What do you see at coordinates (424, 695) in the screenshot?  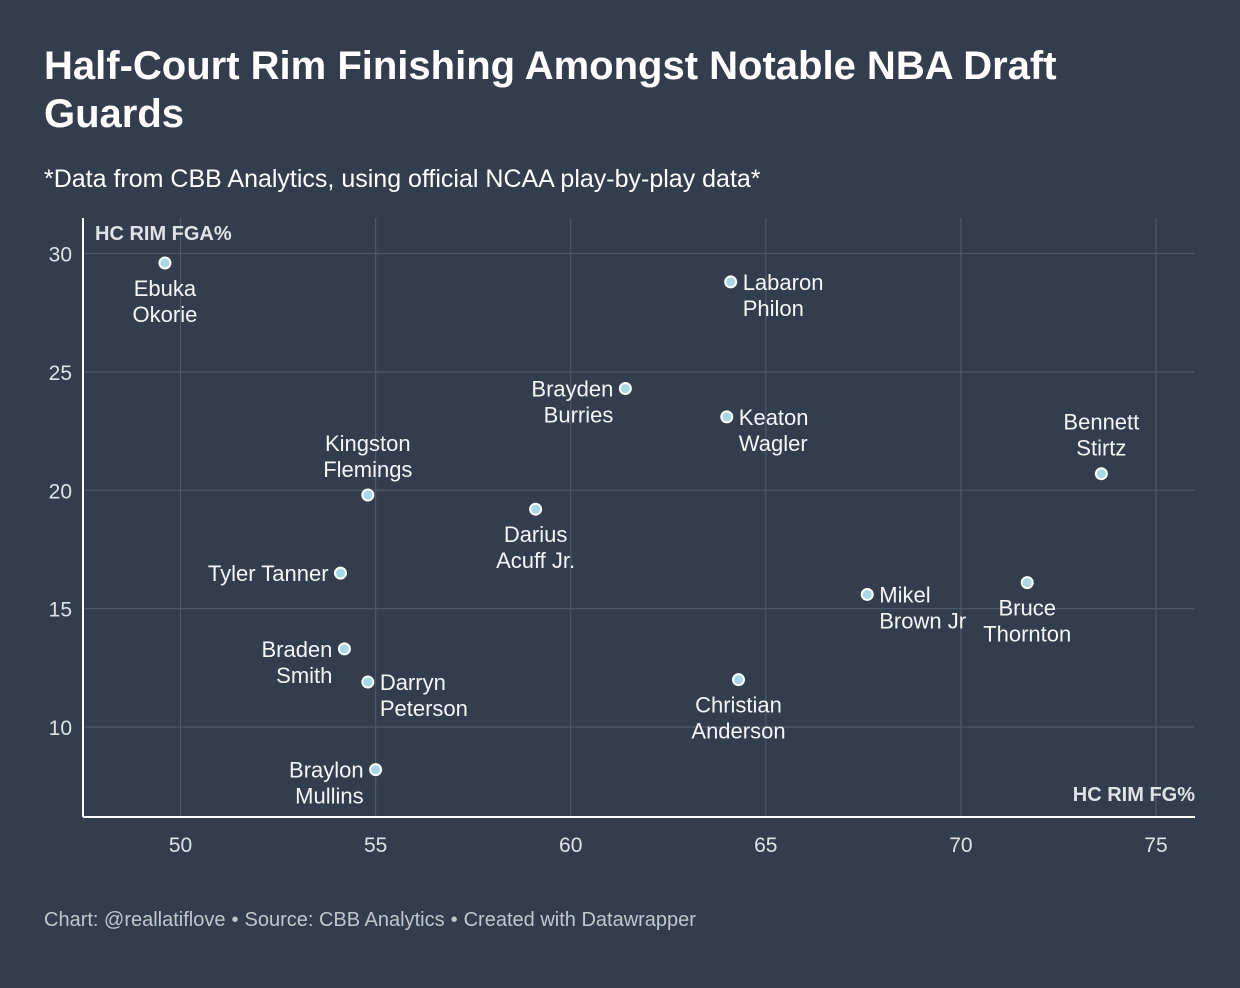 I see `point-label: Darryn Peterson` at bounding box center [424, 695].